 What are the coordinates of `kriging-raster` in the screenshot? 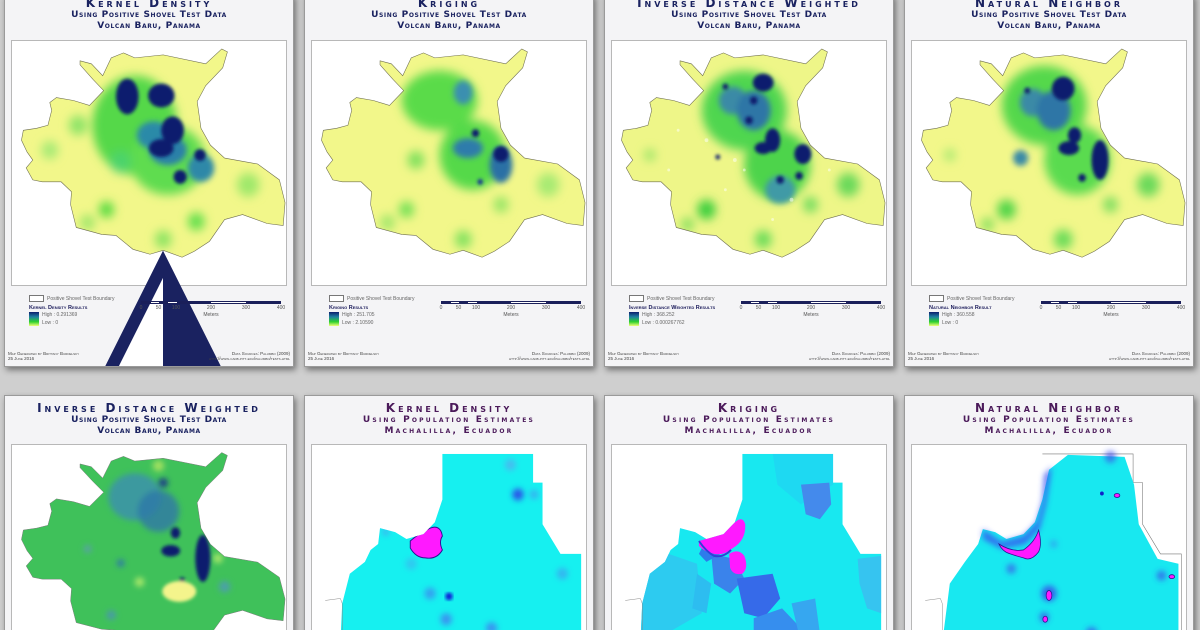 It's located at (453, 153).